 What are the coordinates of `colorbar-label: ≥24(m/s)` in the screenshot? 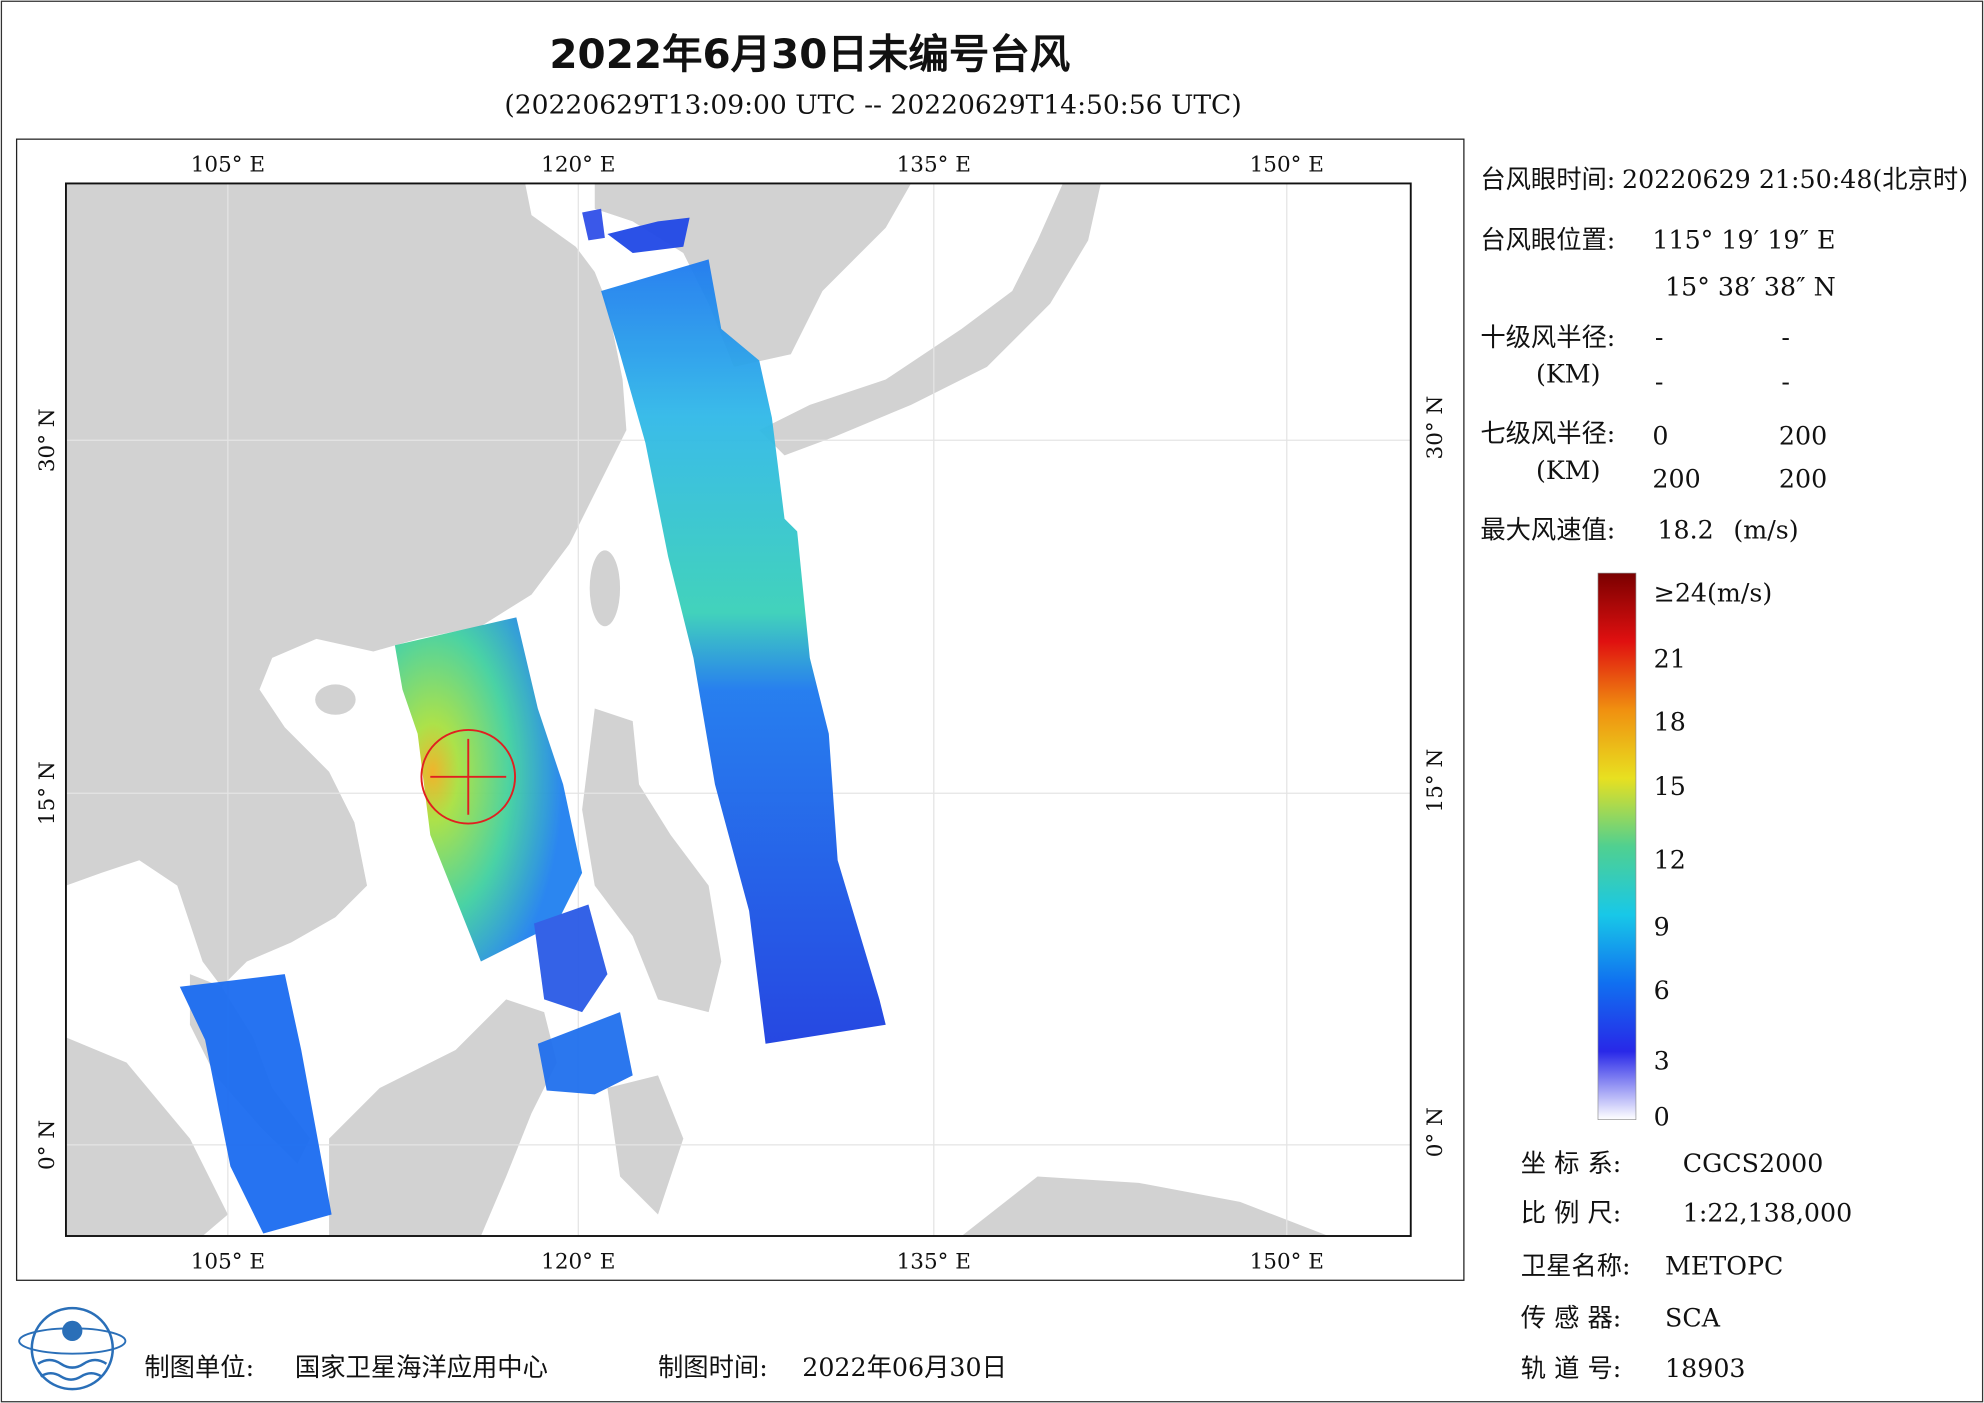 It's located at (1713, 593).